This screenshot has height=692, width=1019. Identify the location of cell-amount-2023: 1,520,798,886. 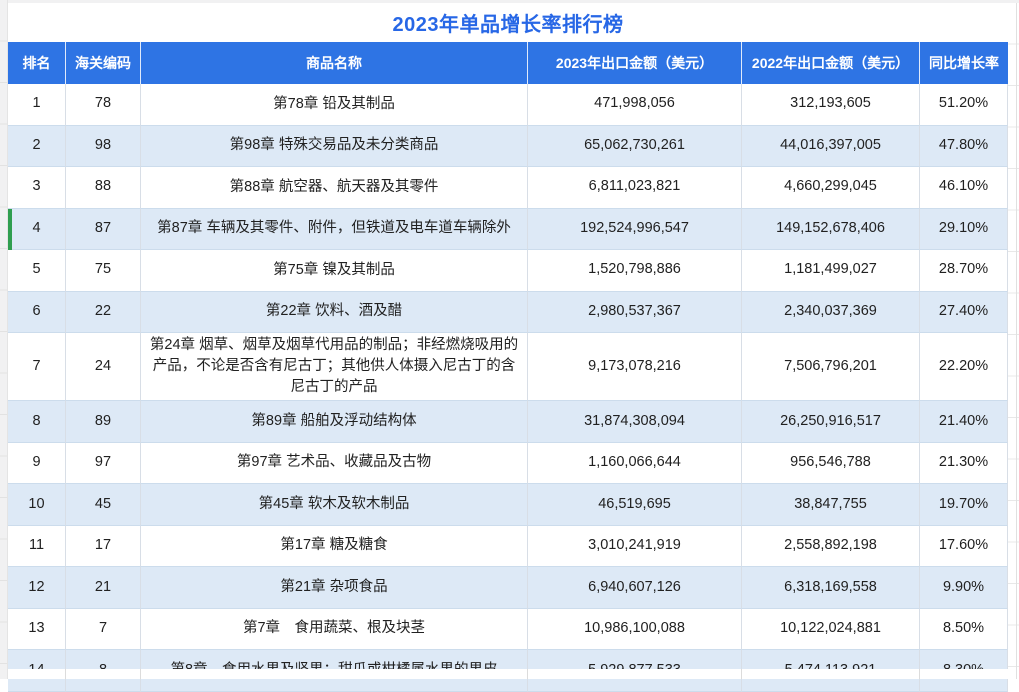
(635, 271).